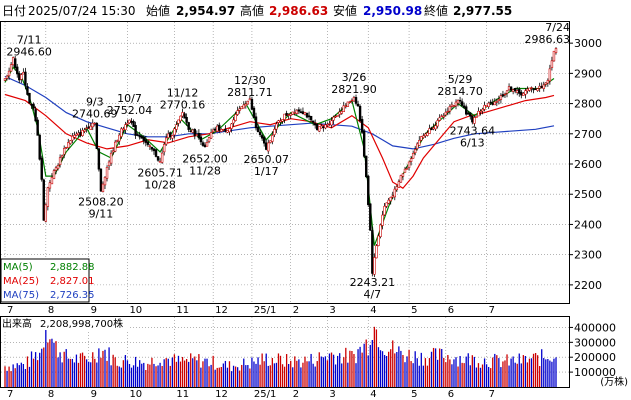 The width and height of the screenshot is (631, 400). What do you see at coordinates (183, 105) in the screenshot?
I see `annotation-value: 2770.16` at bounding box center [183, 105].